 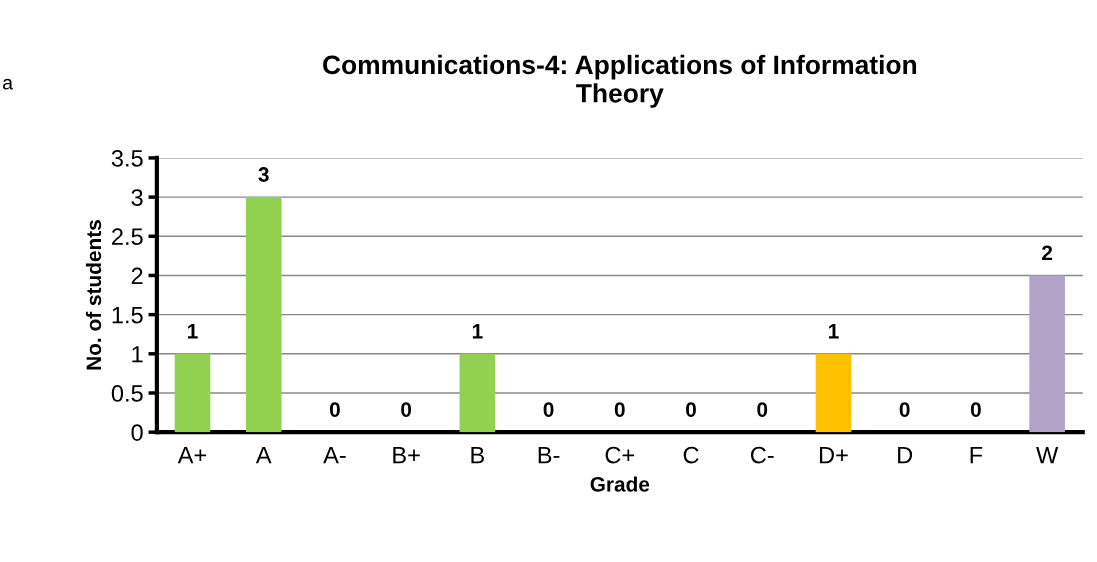 I want to click on chart-title: Communications-4: Applications of Information Theory, so click(x=620, y=81).